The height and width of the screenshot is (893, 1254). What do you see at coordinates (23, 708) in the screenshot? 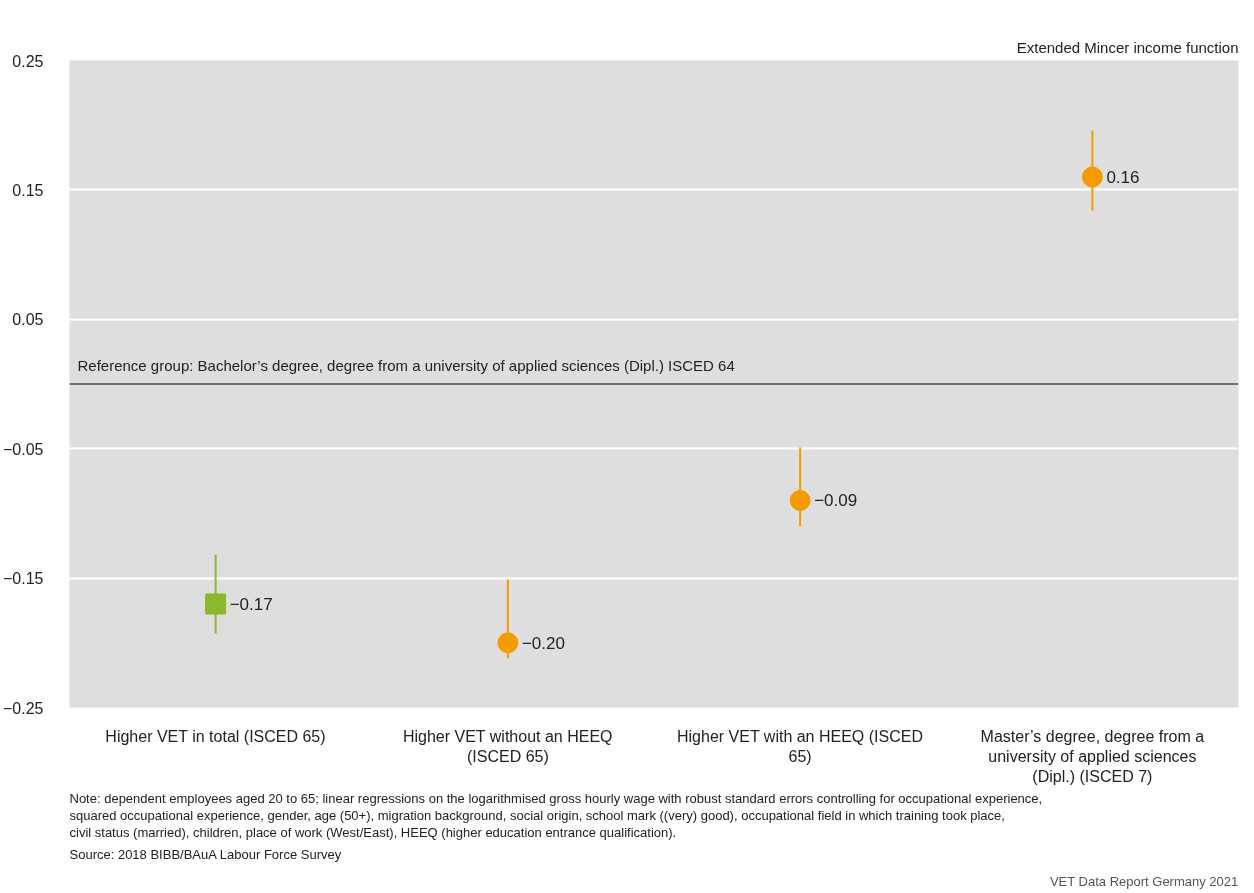
I see `y-tick-label: −0.25` at bounding box center [23, 708].